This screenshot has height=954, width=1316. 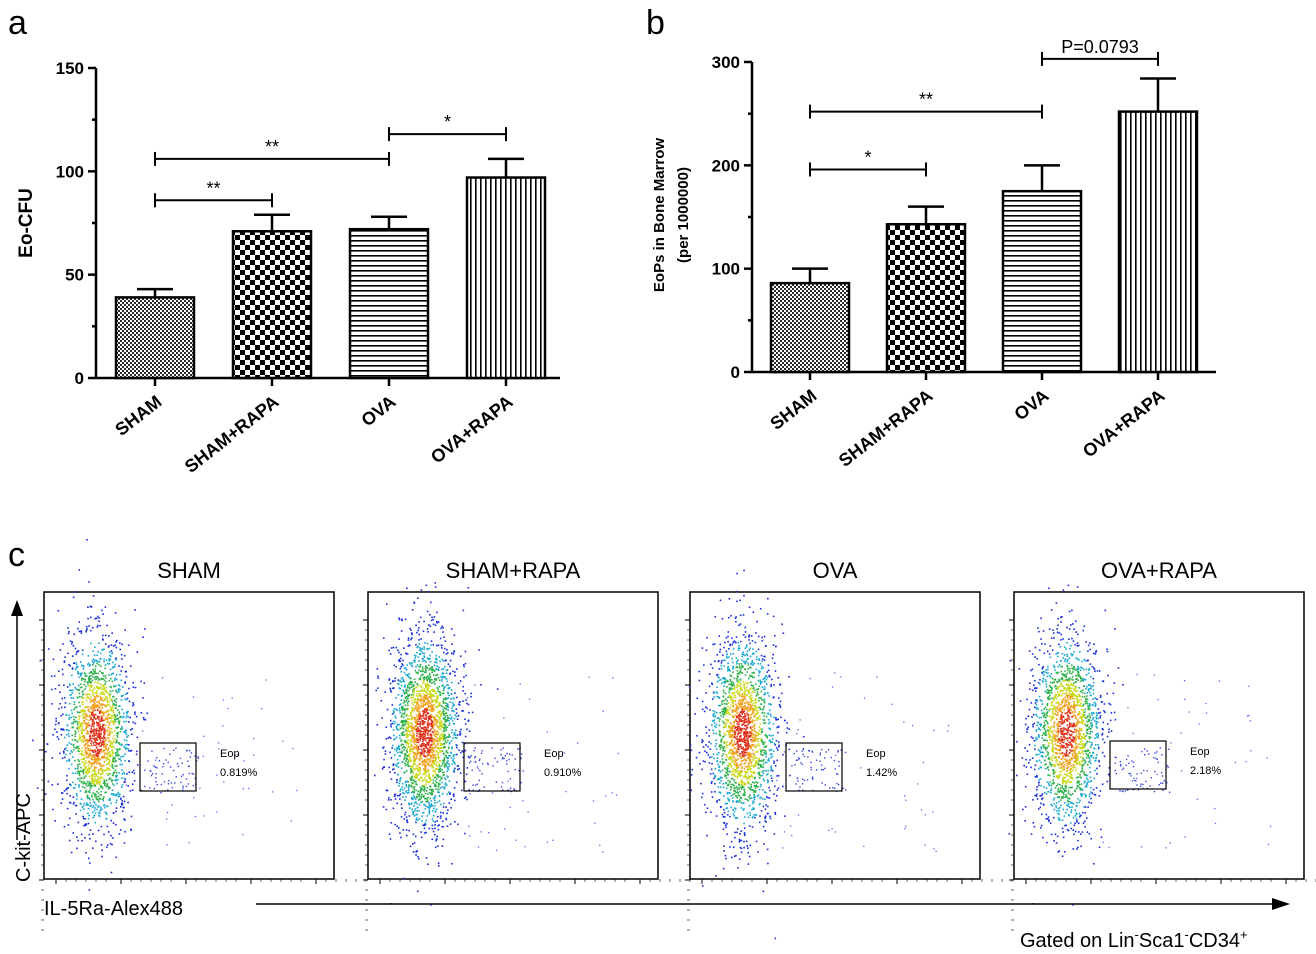 I want to click on b-ytick-label: 200, so click(x=726, y=165).